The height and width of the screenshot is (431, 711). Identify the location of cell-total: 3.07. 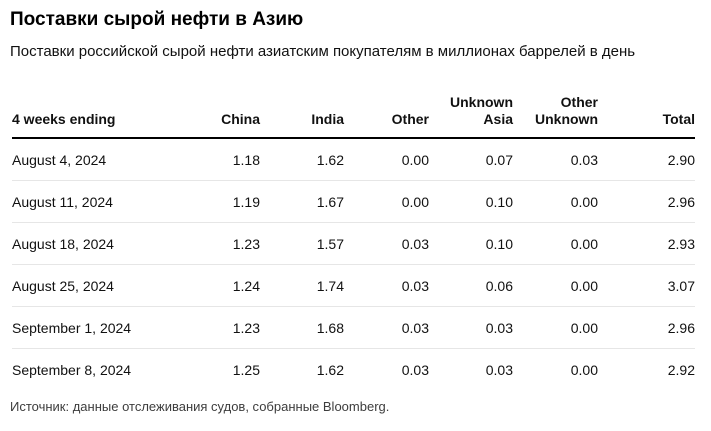
(646, 285).